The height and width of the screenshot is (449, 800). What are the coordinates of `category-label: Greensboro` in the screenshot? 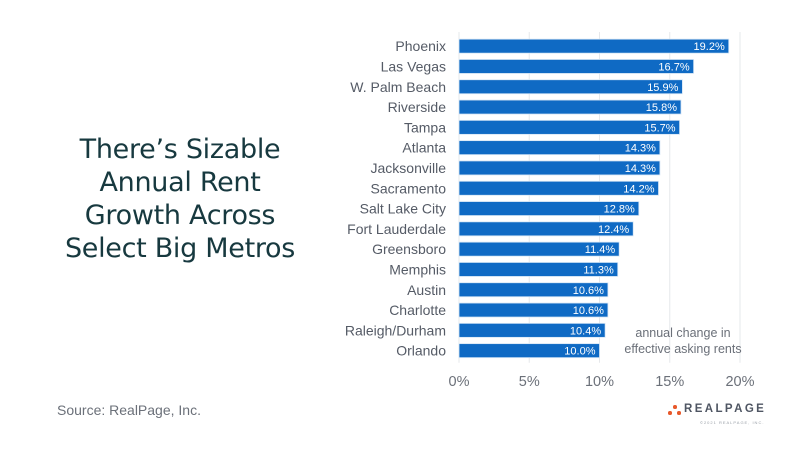 It's located at (409, 249).